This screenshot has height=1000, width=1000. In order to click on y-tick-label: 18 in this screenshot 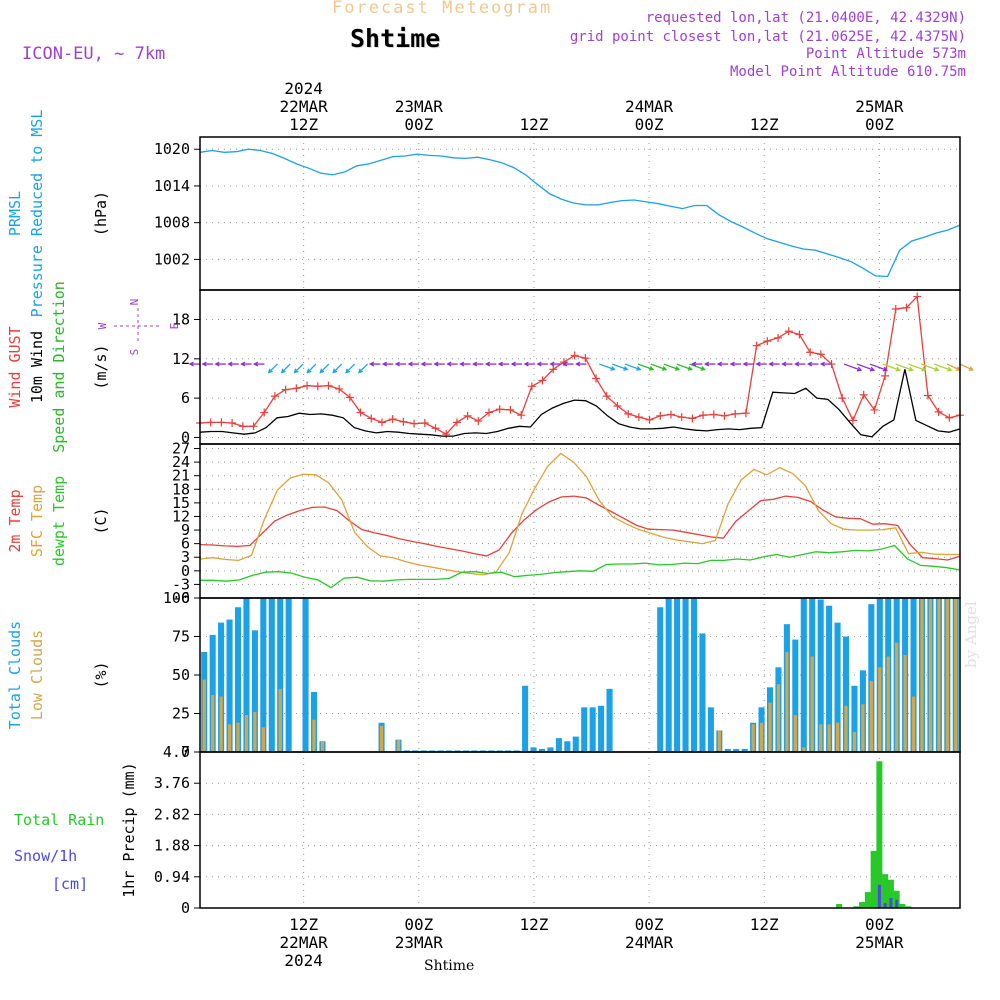, I will do `click(181, 489)`.